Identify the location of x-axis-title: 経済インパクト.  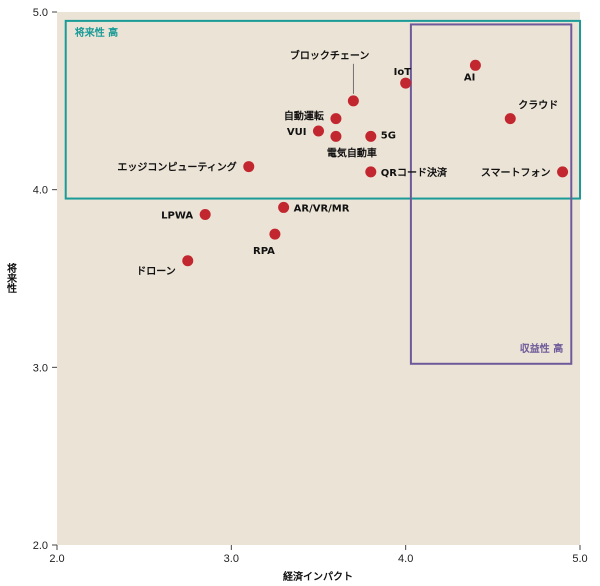
(318, 576).